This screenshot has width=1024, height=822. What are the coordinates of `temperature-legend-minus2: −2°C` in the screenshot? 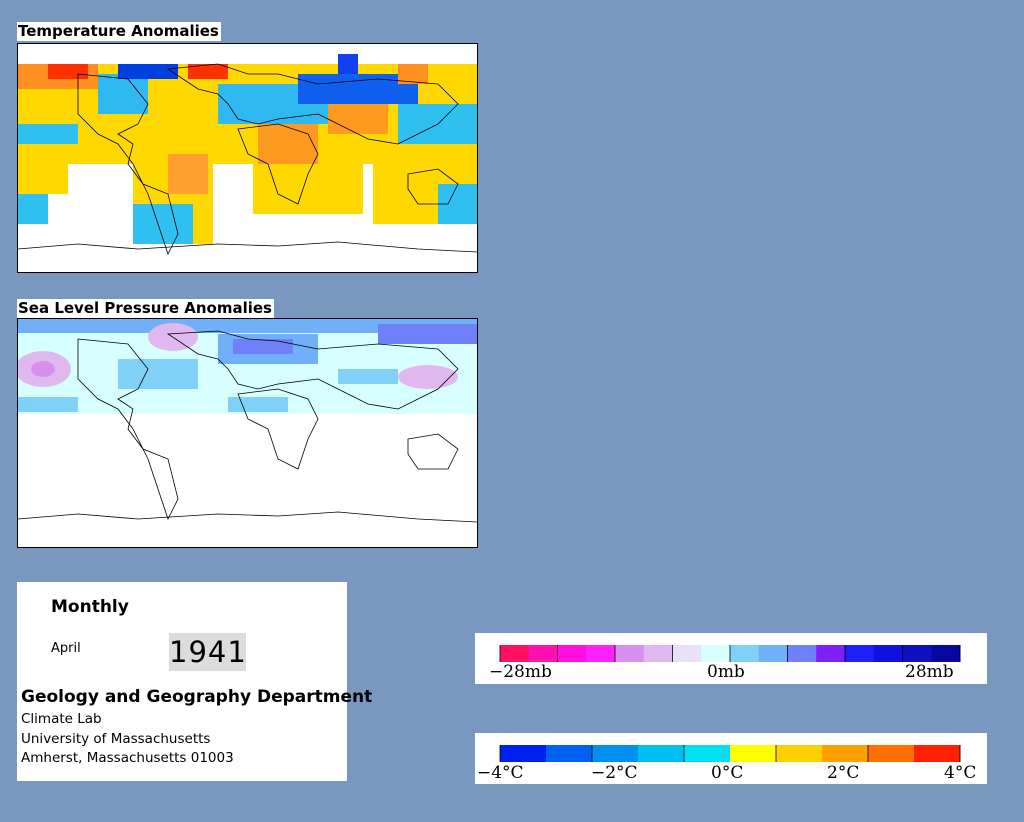 It's located at (614, 773).